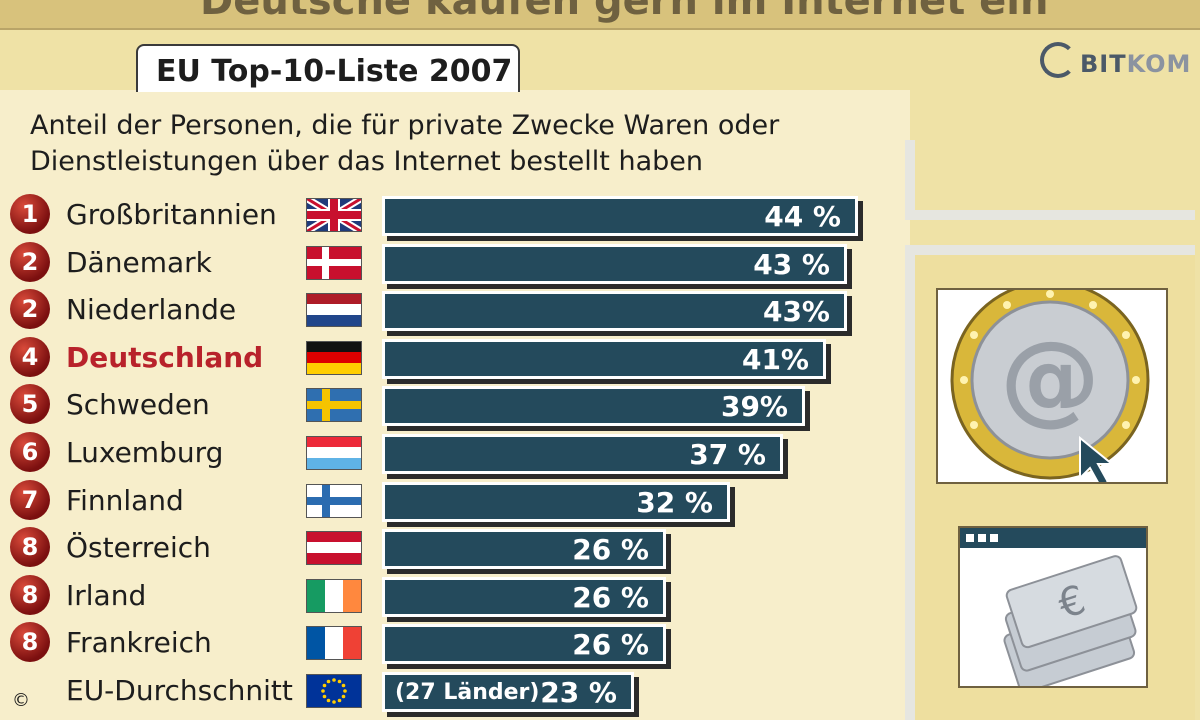 The image size is (1200, 720). Describe the element at coordinates (125, 500) in the screenshot. I see `country-label: Finnland` at that location.